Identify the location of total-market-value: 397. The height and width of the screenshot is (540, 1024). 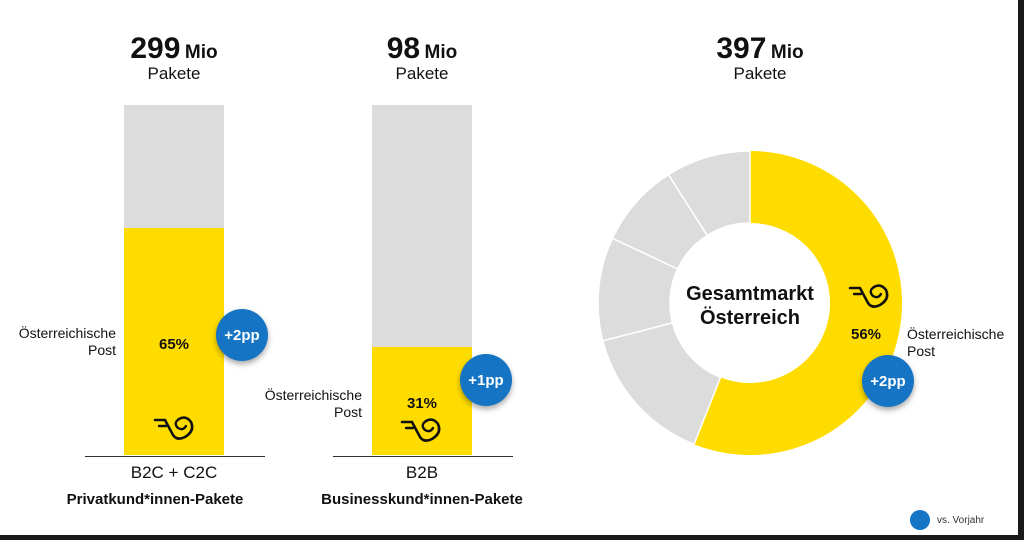
(741, 48).